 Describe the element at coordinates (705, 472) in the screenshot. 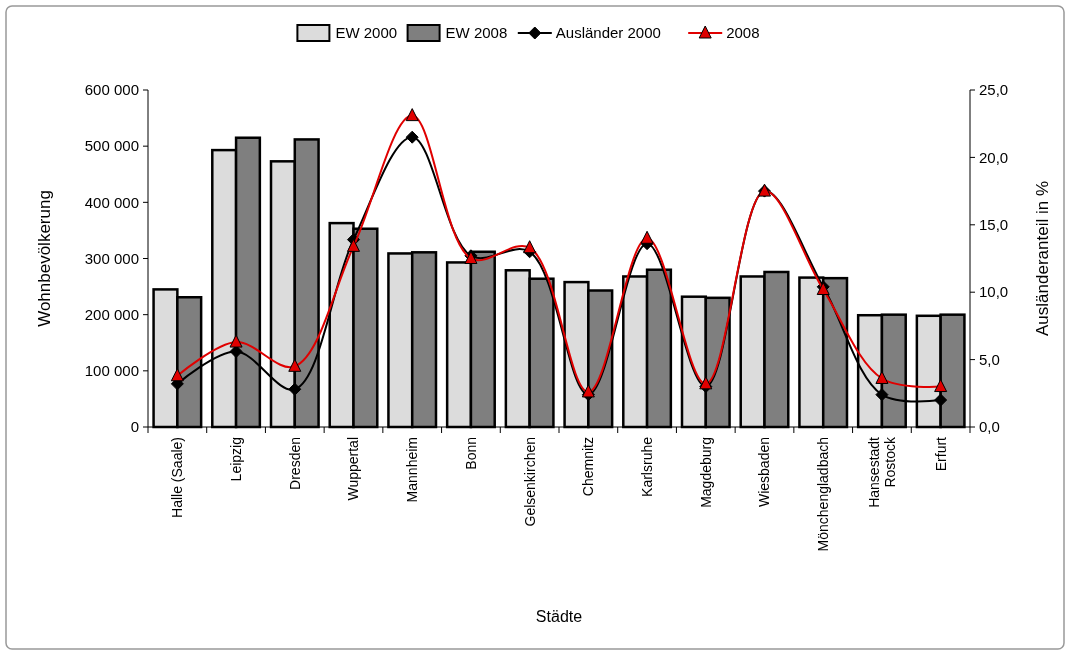

I see `x-tick-label: Magdeburg` at that location.